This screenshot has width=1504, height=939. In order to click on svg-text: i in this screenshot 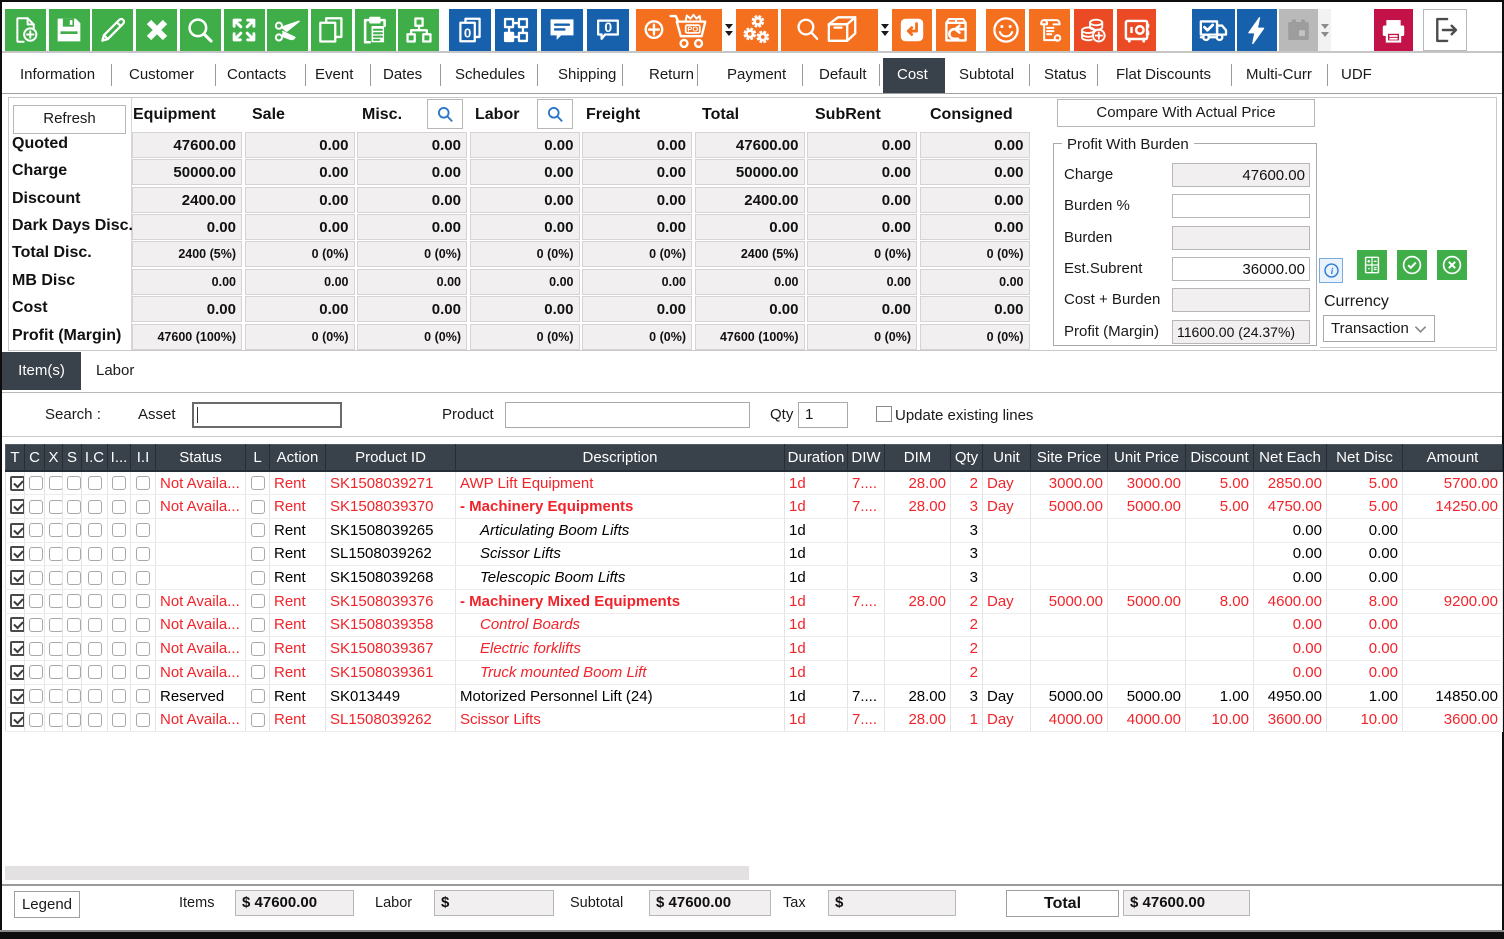, I will do `click(1331, 272)`.